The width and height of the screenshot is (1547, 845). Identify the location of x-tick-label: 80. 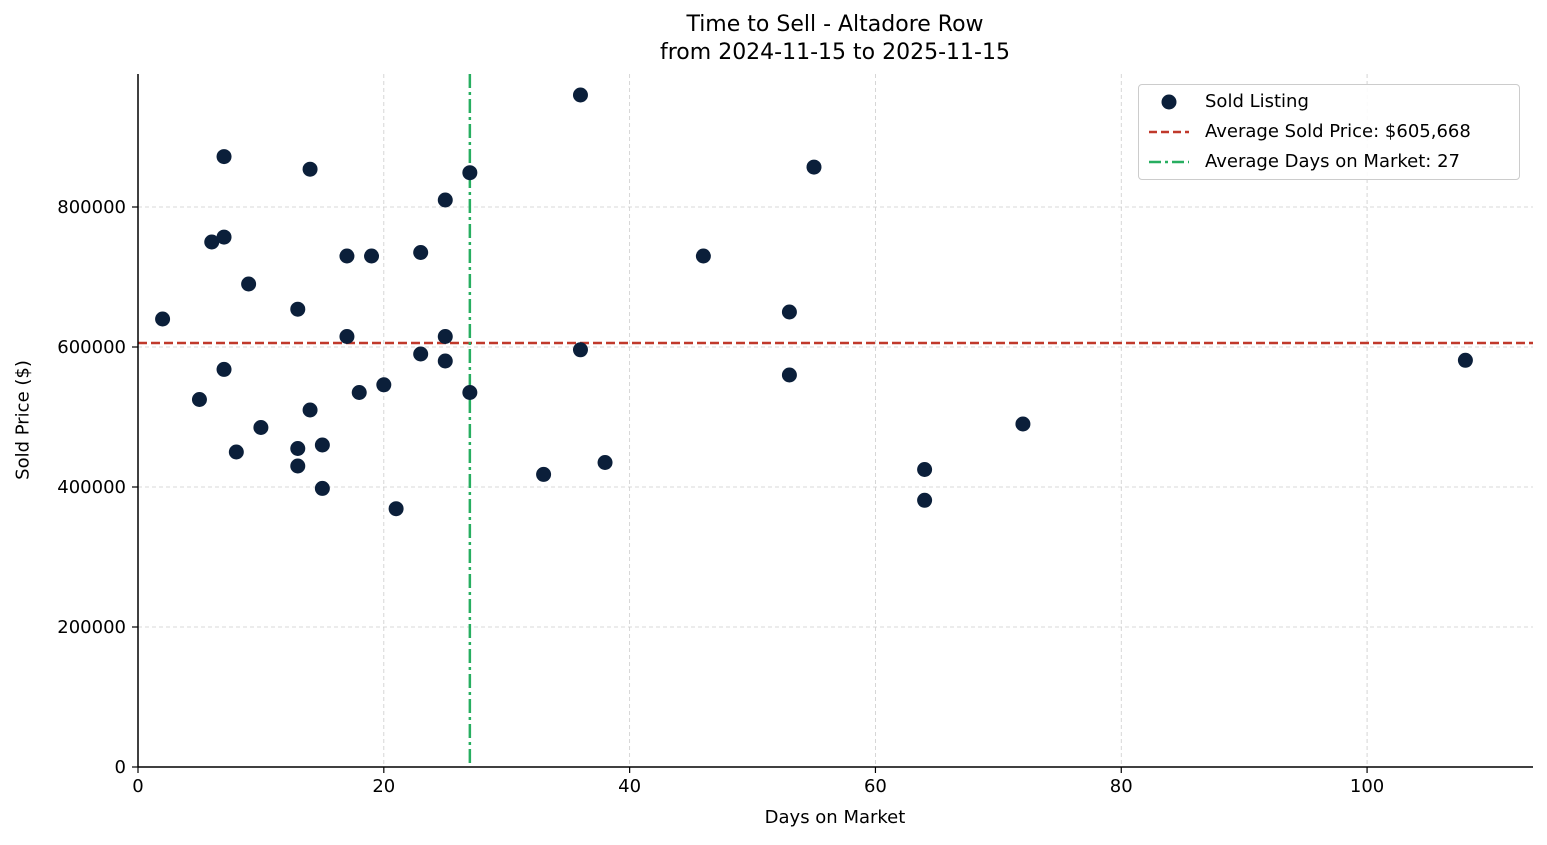
(1121, 786).